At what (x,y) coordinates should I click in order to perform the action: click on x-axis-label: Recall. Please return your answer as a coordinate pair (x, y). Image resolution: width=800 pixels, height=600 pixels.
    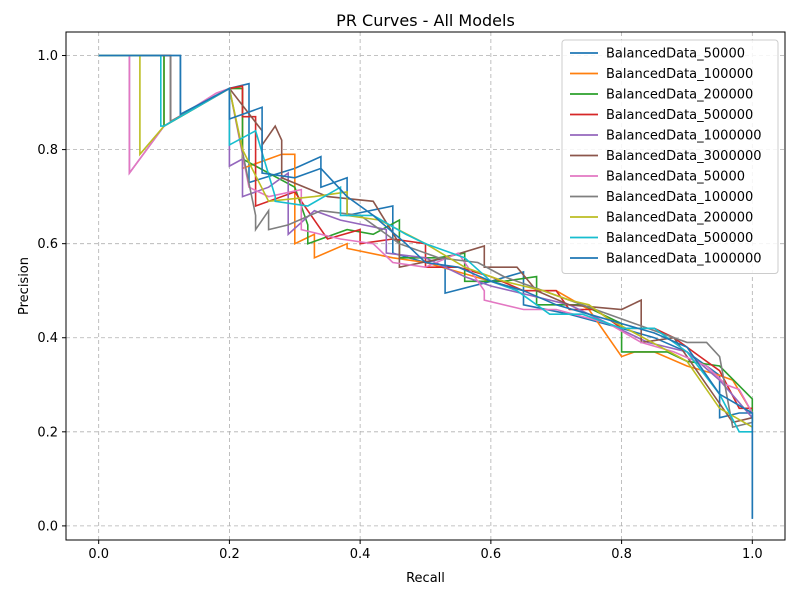
    Looking at the image, I should click on (425, 578).